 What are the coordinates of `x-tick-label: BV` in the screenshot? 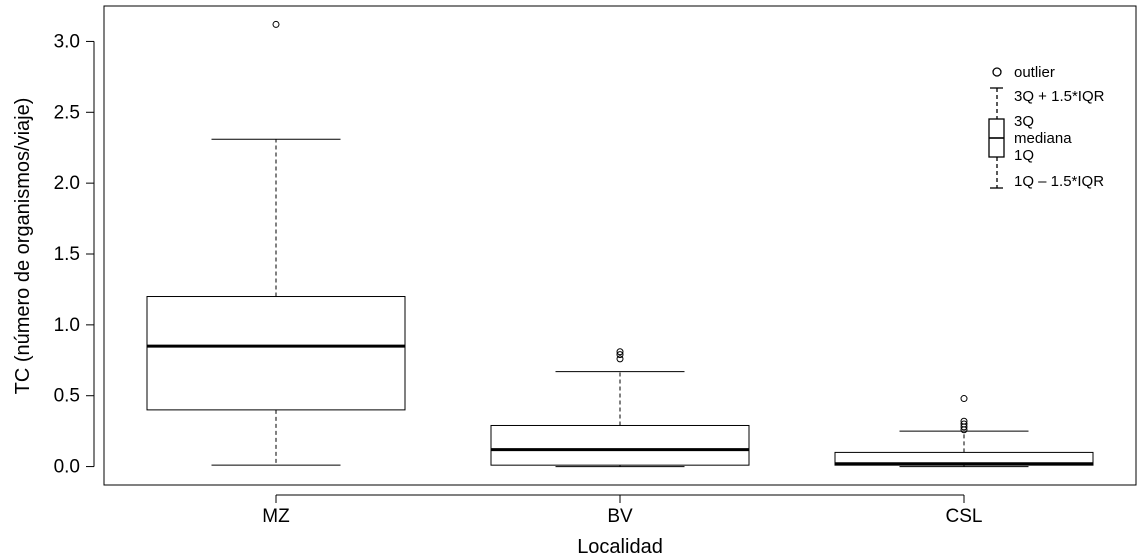 It's located at (620, 516).